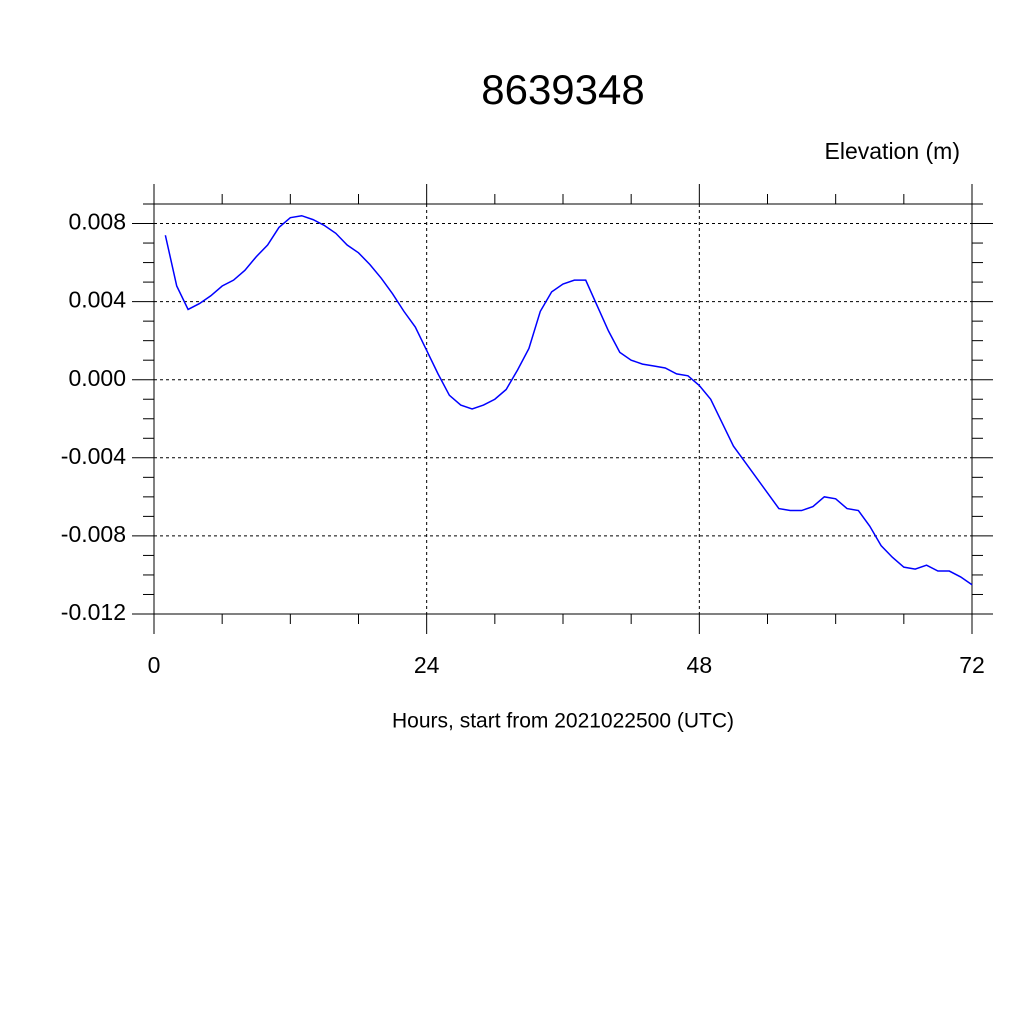 The width and height of the screenshot is (1024, 1024). What do you see at coordinates (700, 665) in the screenshot?
I see `x-tick-label: 48` at bounding box center [700, 665].